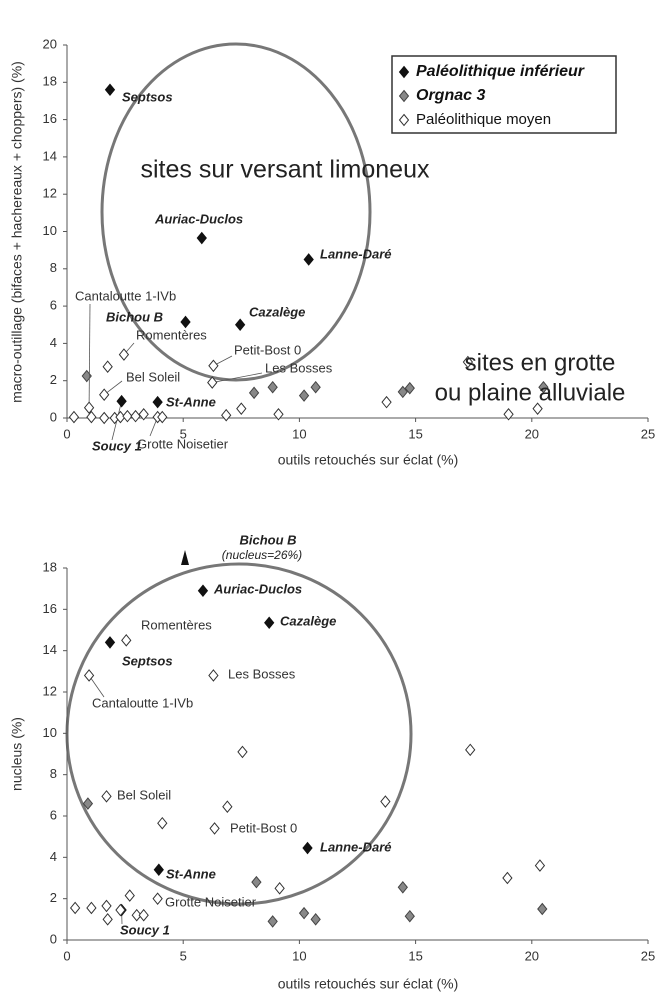 The image size is (656, 996). I want to click on x-tick-label: 25, so click(648, 955).